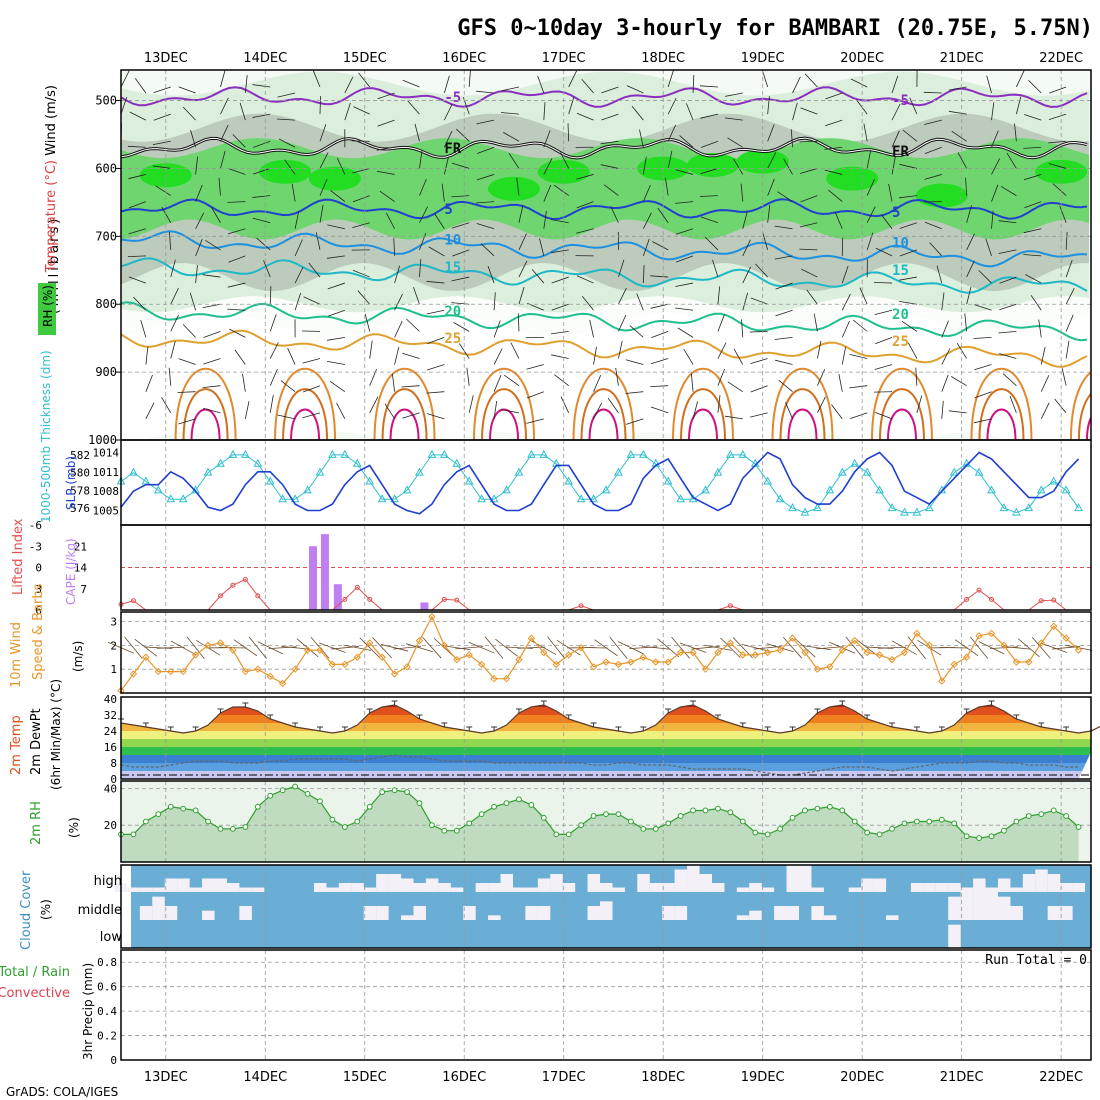 This screenshot has height=1100, width=1100. I want to click on isotherm-label: 15, so click(452, 268).